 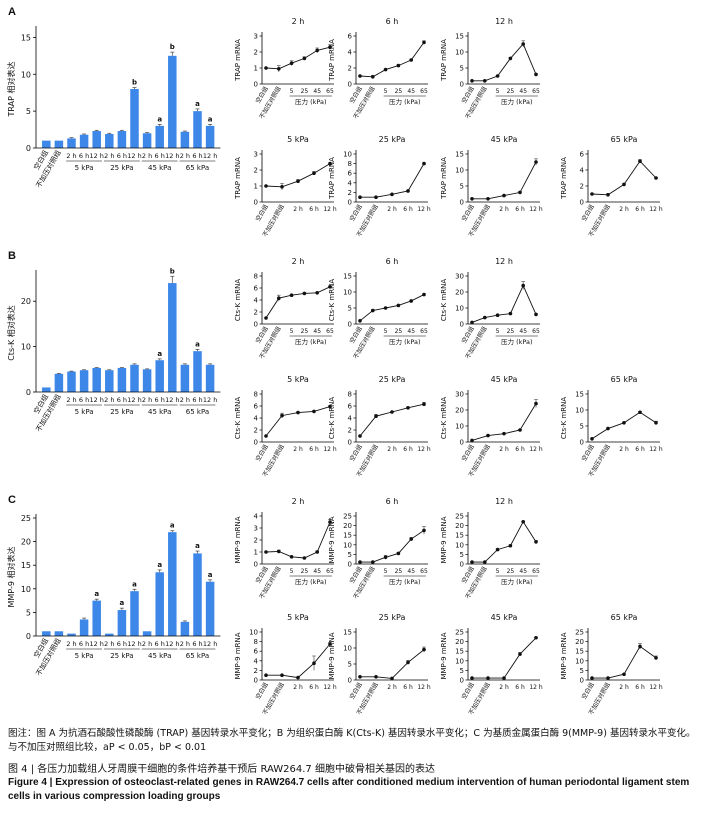 I want to click on bar-xlabel-time-a-13: 12 h, so click(x=210, y=156).